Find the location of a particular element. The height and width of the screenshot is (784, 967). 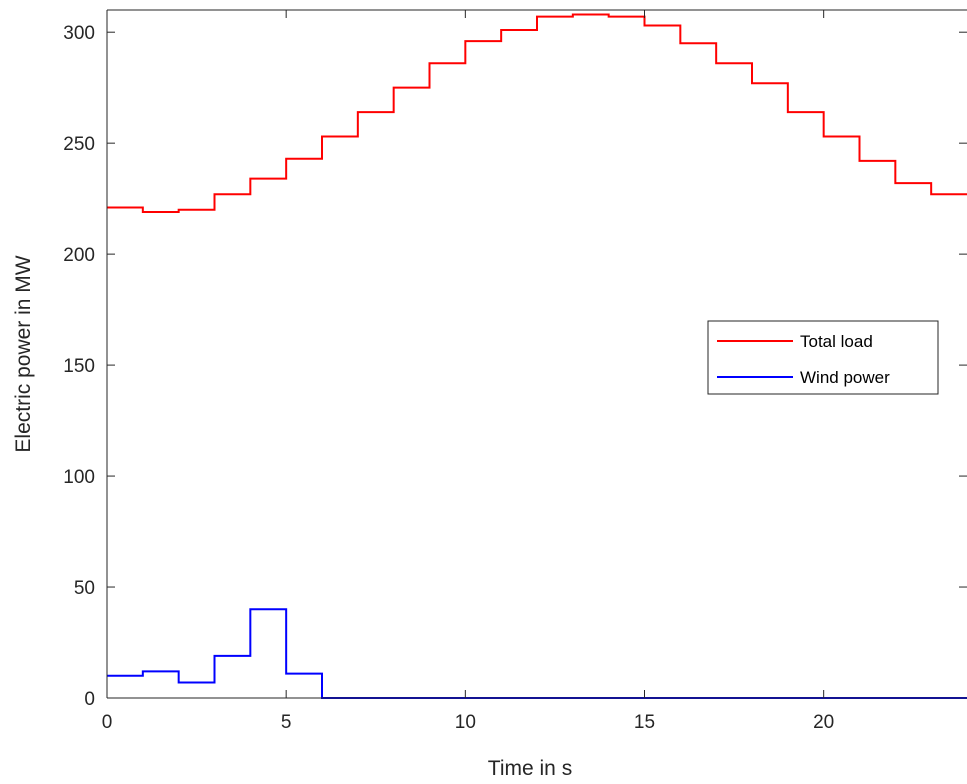

x-tick-label: 0 is located at coordinates (107, 722).